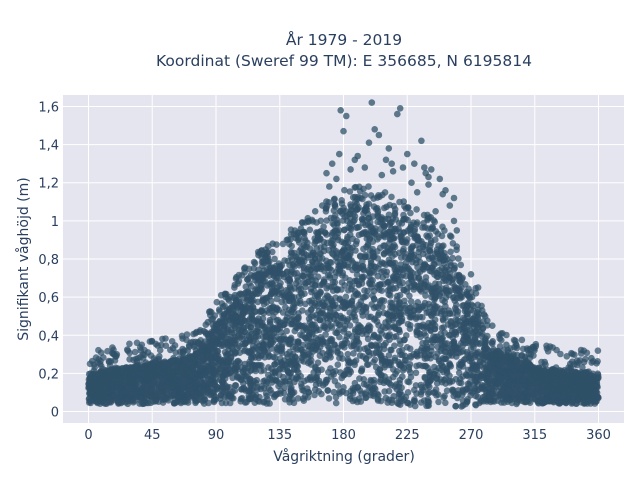 The image size is (640, 480). What do you see at coordinates (343, 435) in the screenshot?
I see `x-tick-label: 180` at bounding box center [343, 435].